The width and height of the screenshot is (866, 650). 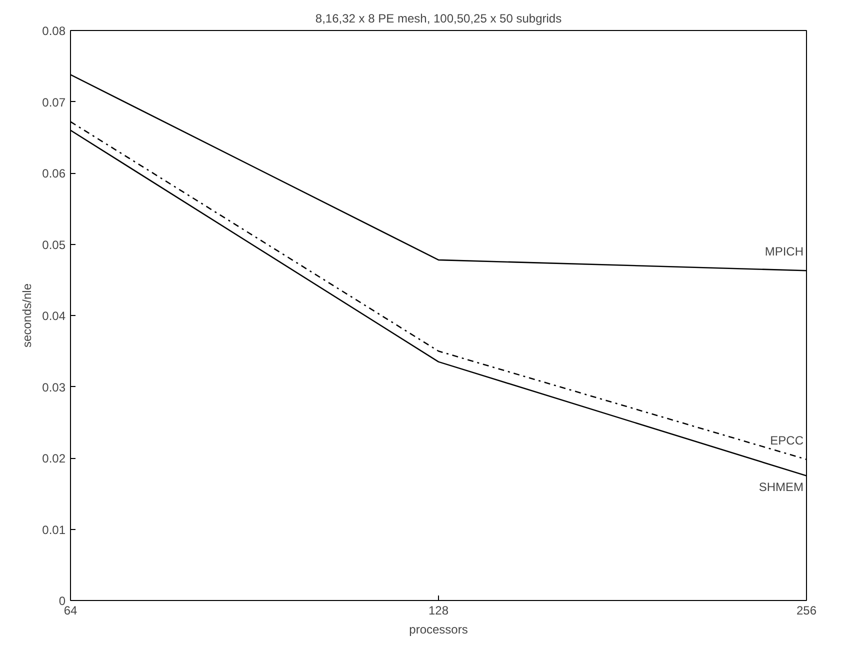 What do you see at coordinates (54, 173) in the screenshot?
I see `y-tick-label: 0.06` at bounding box center [54, 173].